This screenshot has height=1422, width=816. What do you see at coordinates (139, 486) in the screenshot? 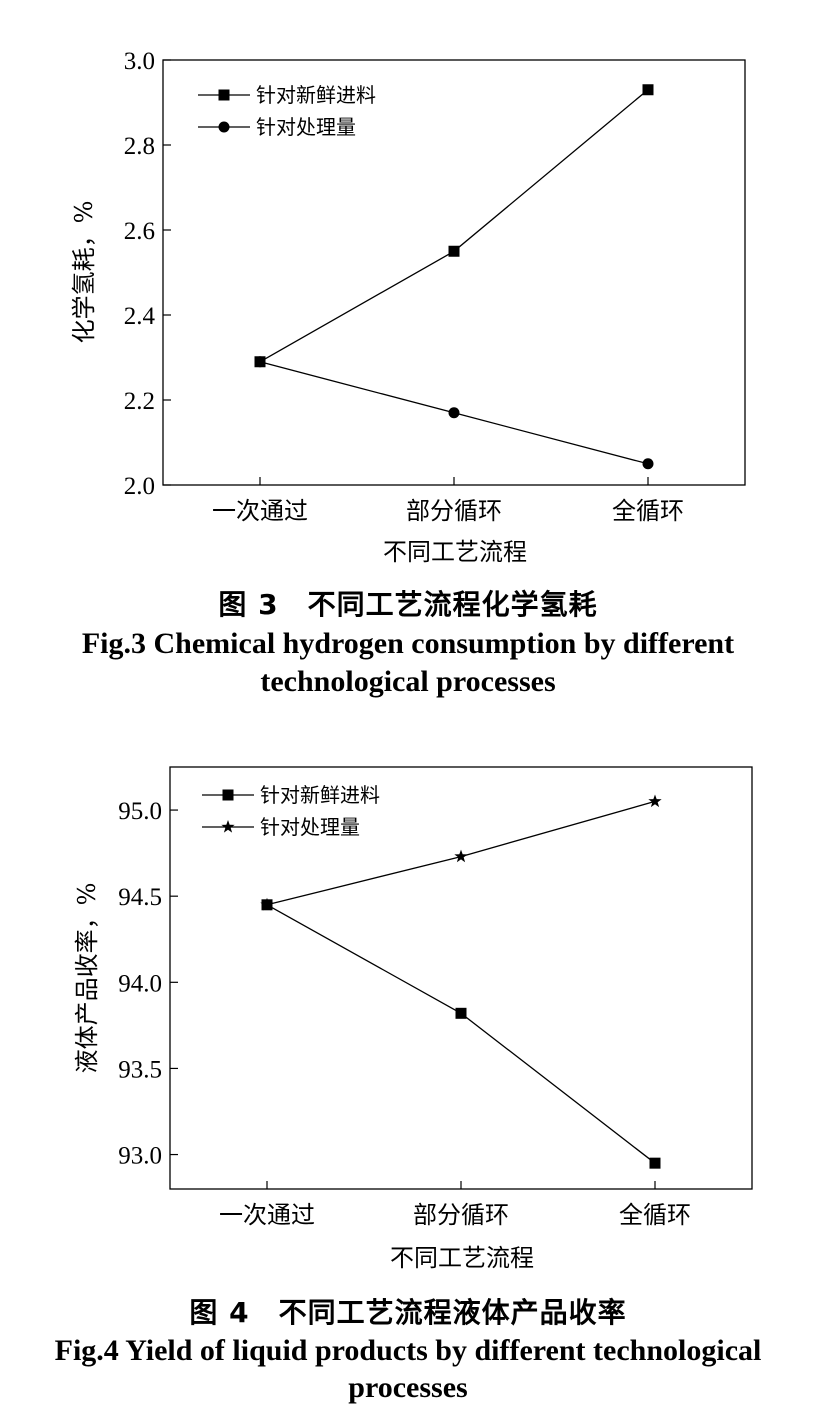
I see `y-tick-label: 2.0` at bounding box center [139, 486].